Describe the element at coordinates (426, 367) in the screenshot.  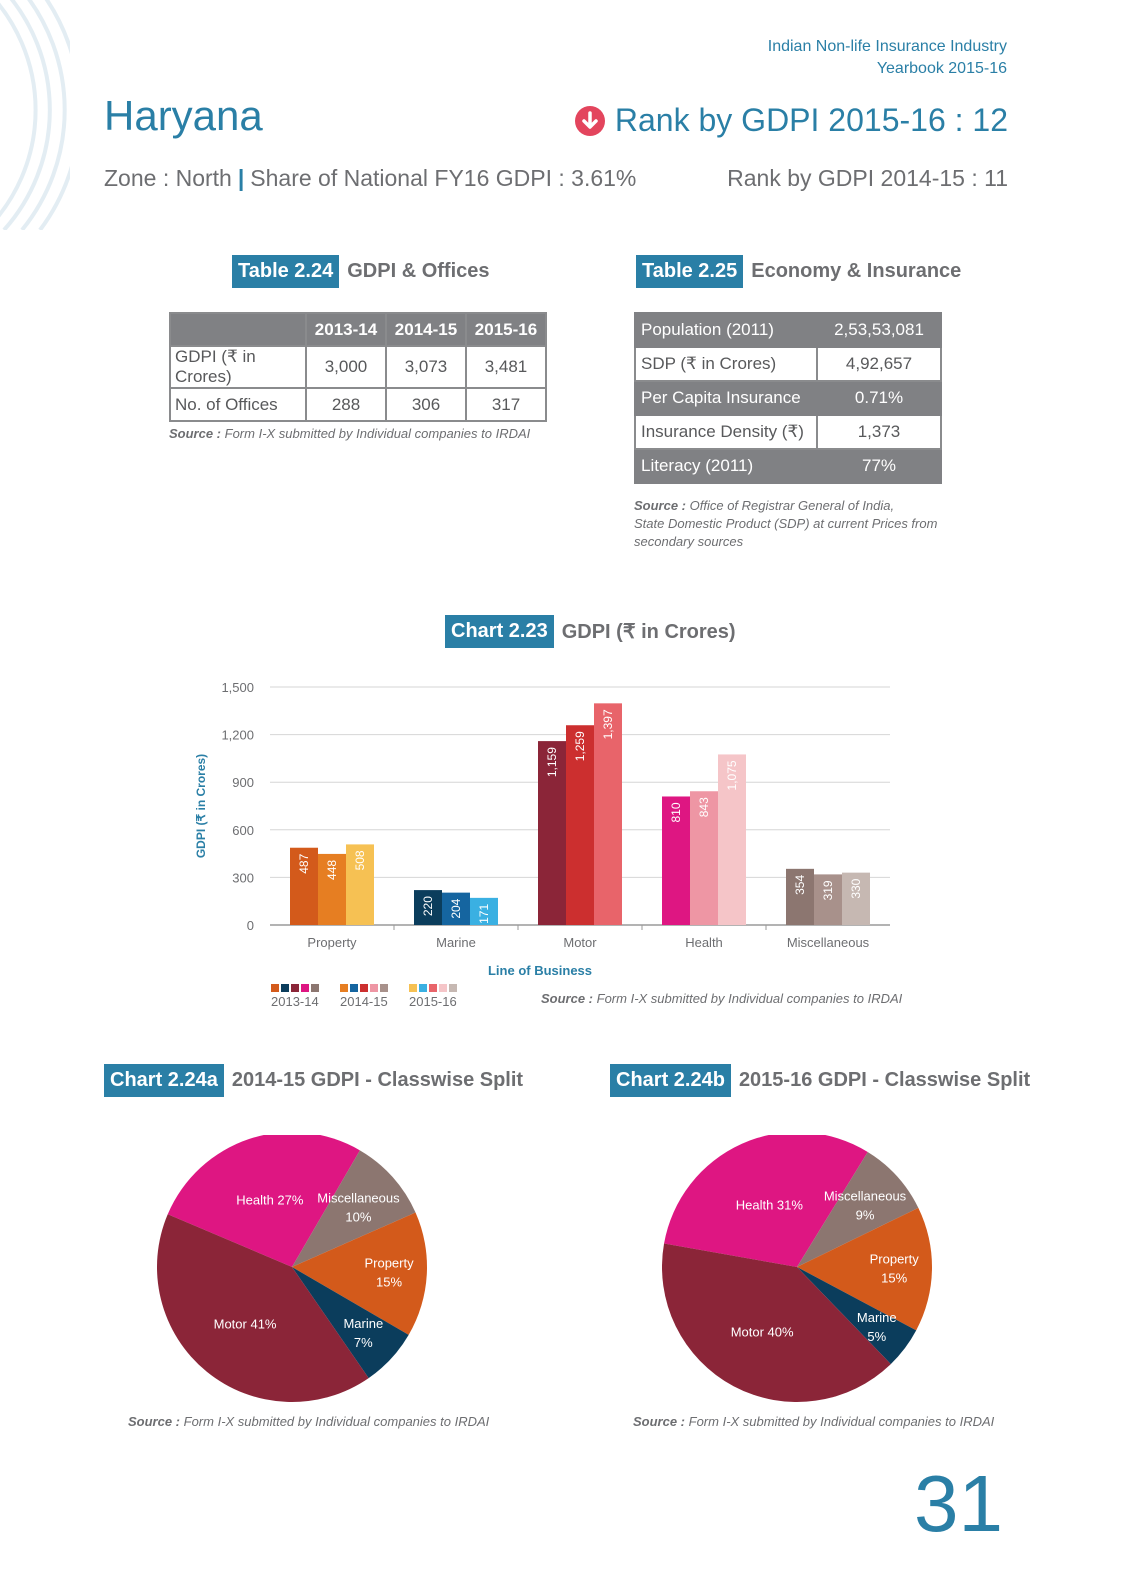
I see `table-cell: 3,073` at that location.